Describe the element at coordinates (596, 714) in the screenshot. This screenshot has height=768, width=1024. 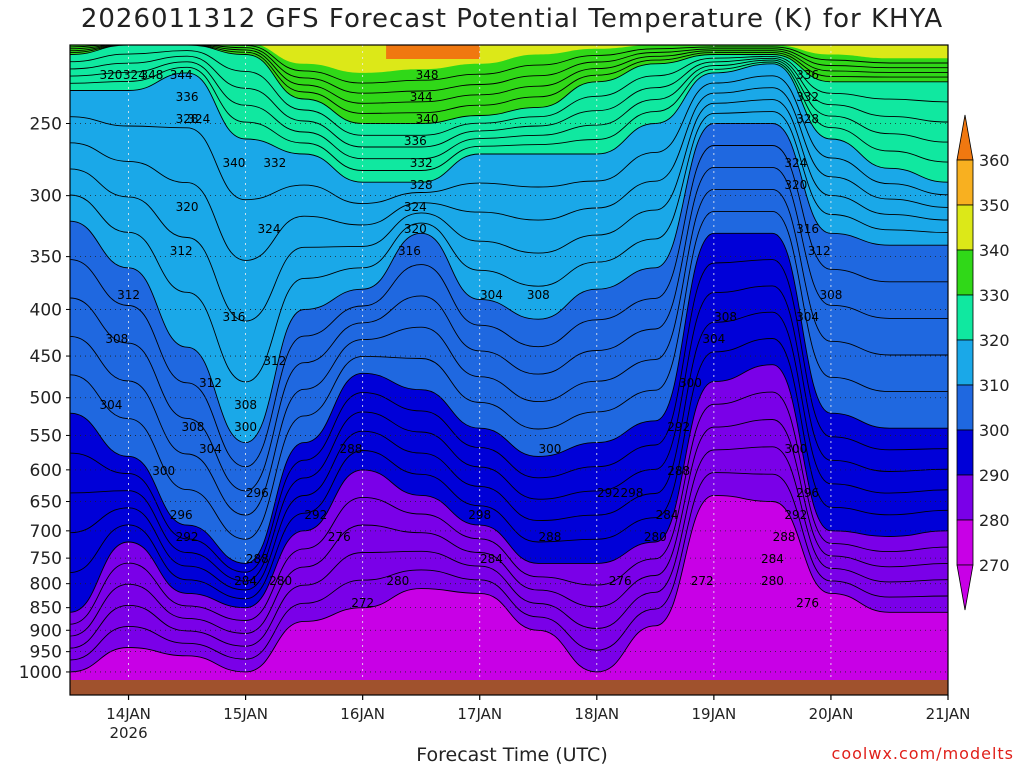
I see `x-tick-label: 18JAN` at that location.